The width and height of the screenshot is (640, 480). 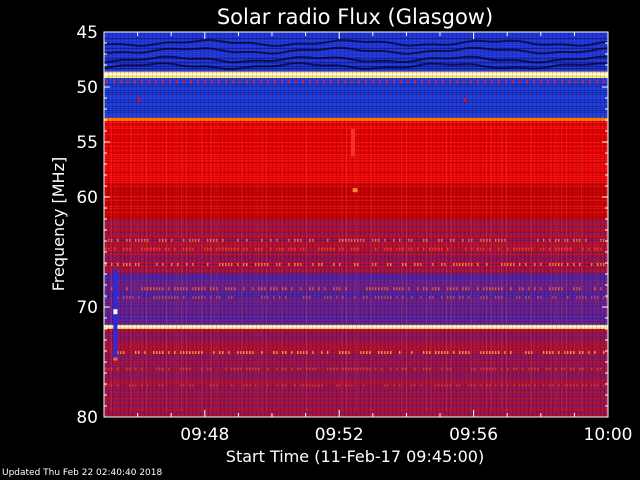 What do you see at coordinates (115, 359) in the screenshot?
I see `vertical-artefact-tail` at bounding box center [115, 359].